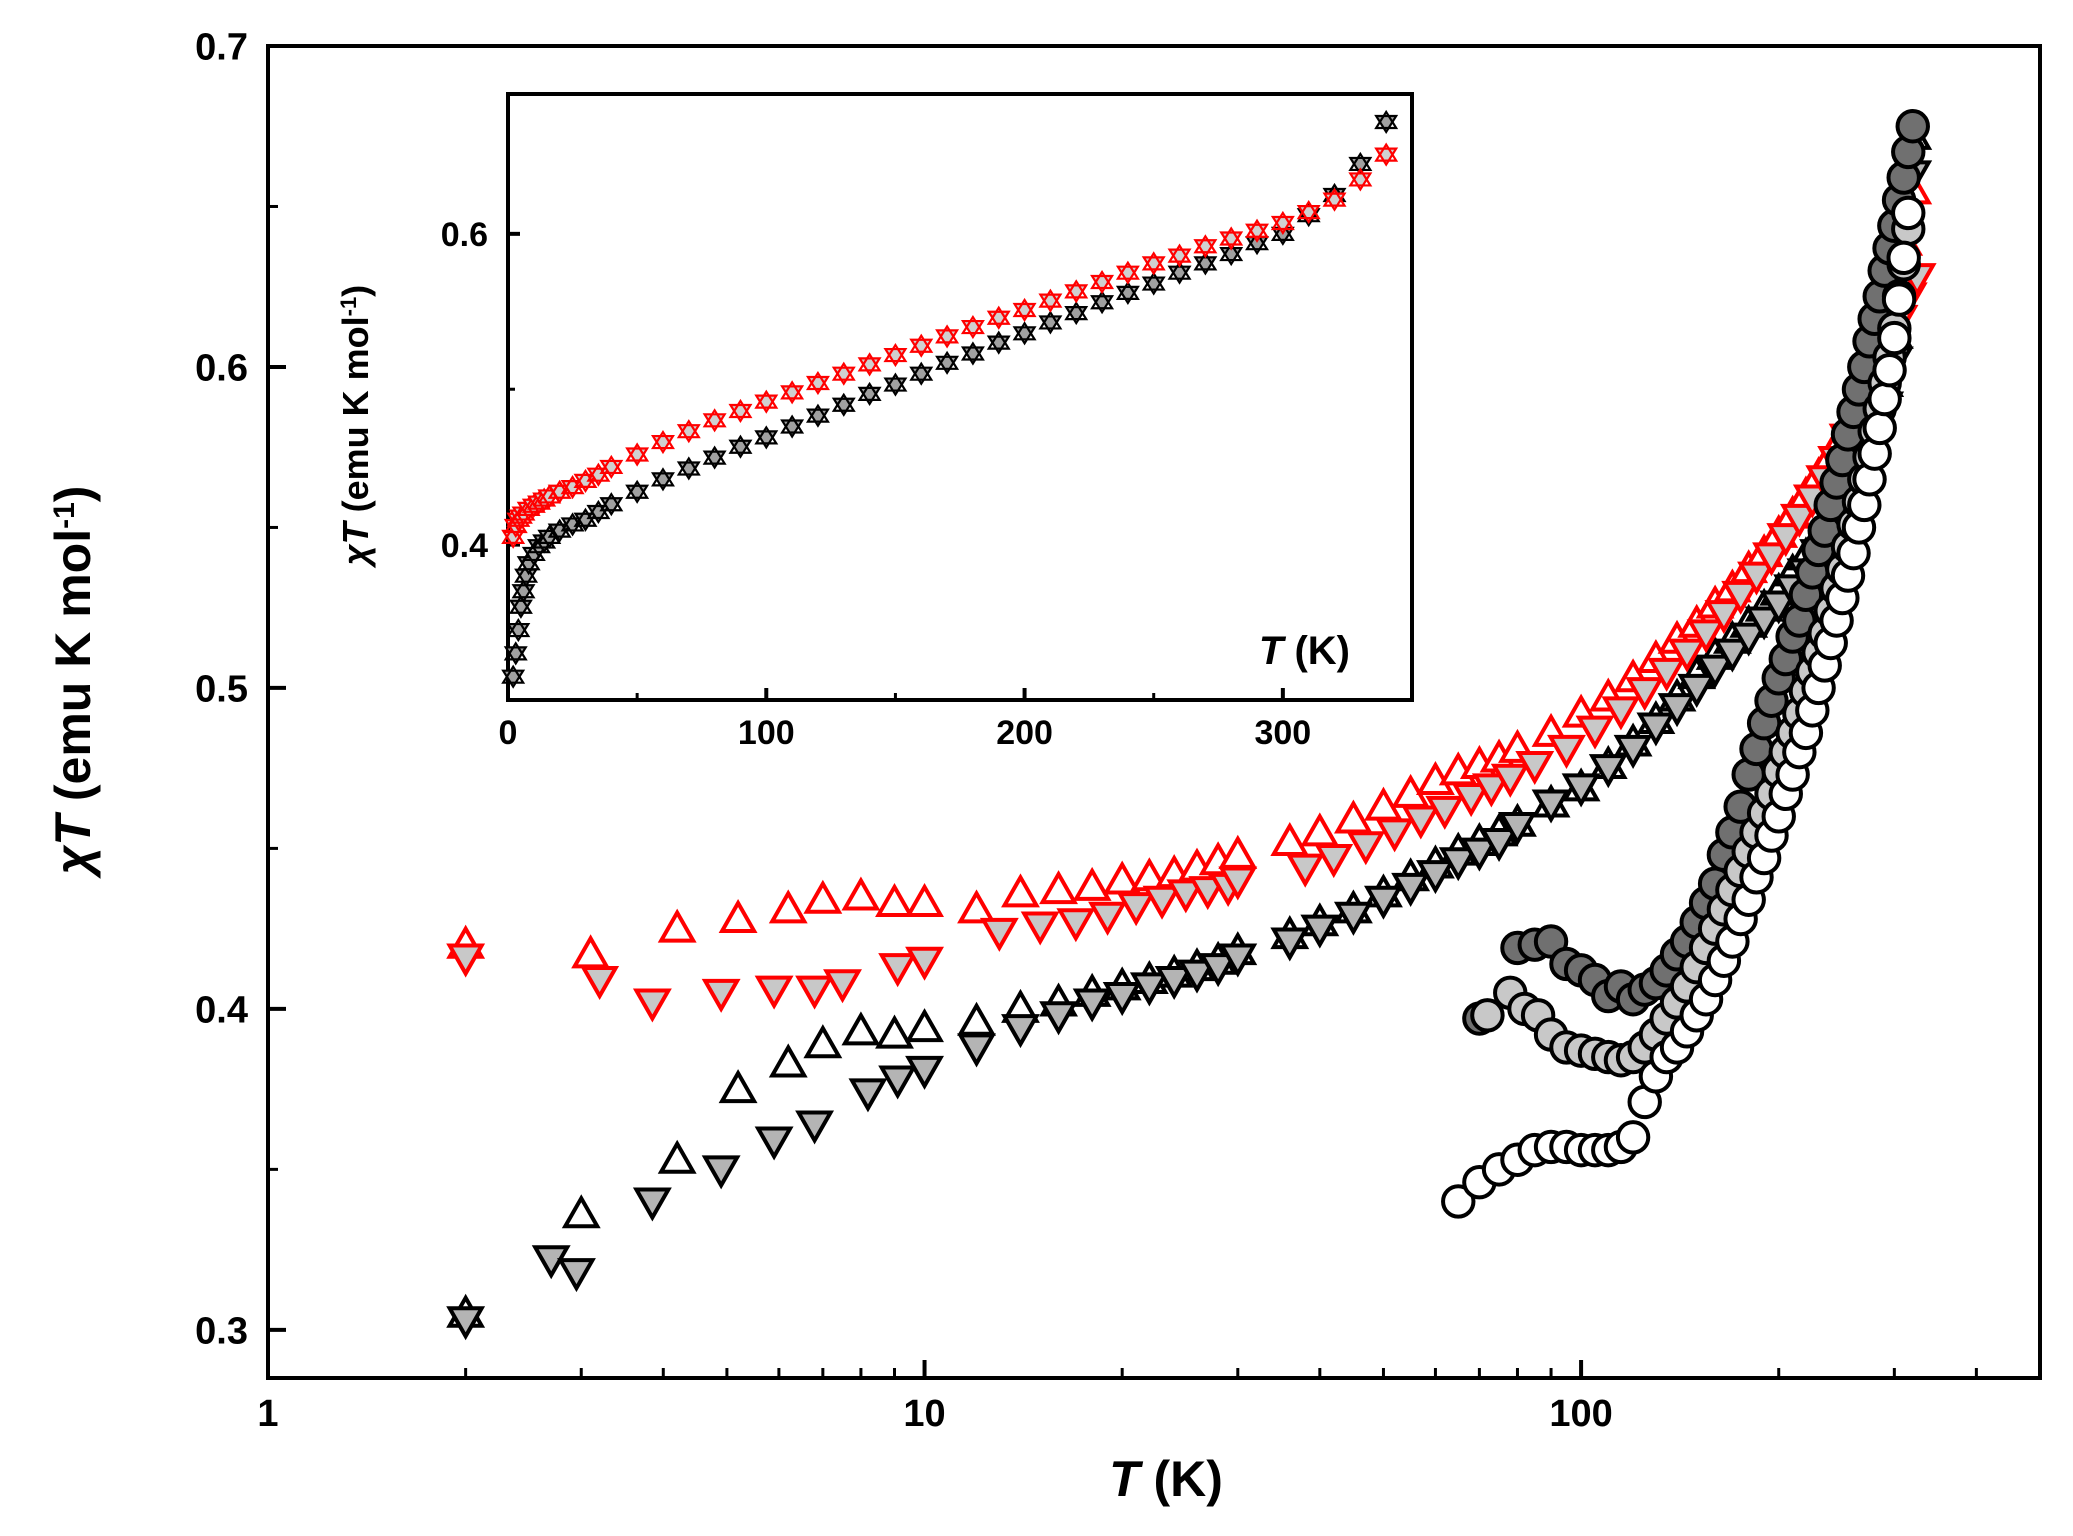 Image resolution: width=2073 pixels, height=1536 pixels. I want to click on inset-y-axis-label-close: ), so click(355, 291).